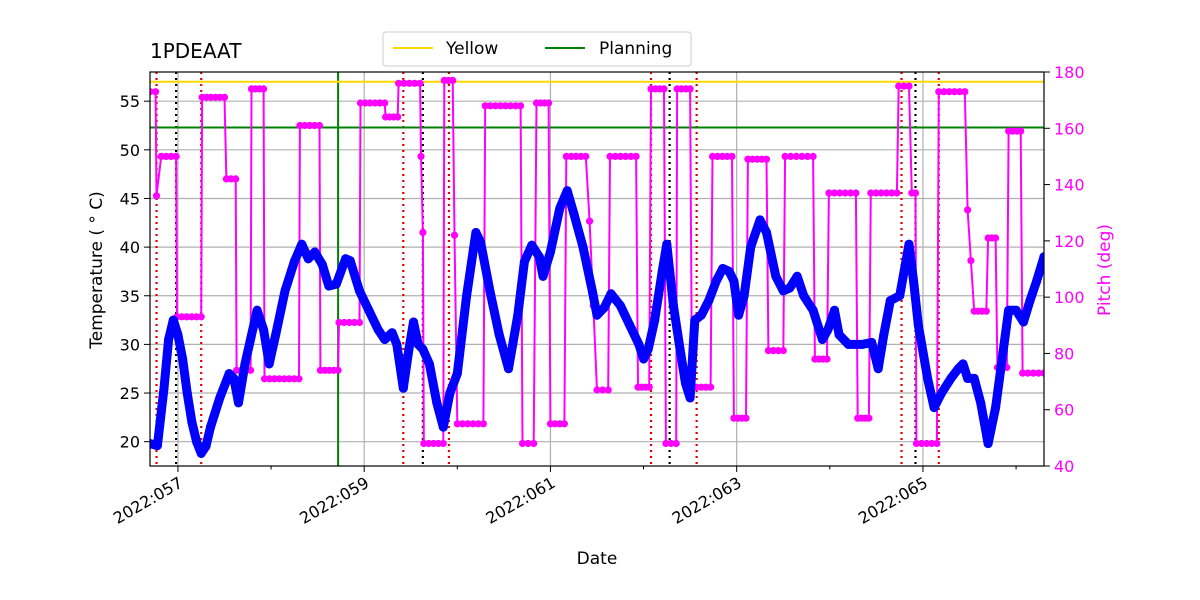  What do you see at coordinates (130, 247) in the screenshot?
I see `y-left-tick-label: 40` at bounding box center [130, 247].